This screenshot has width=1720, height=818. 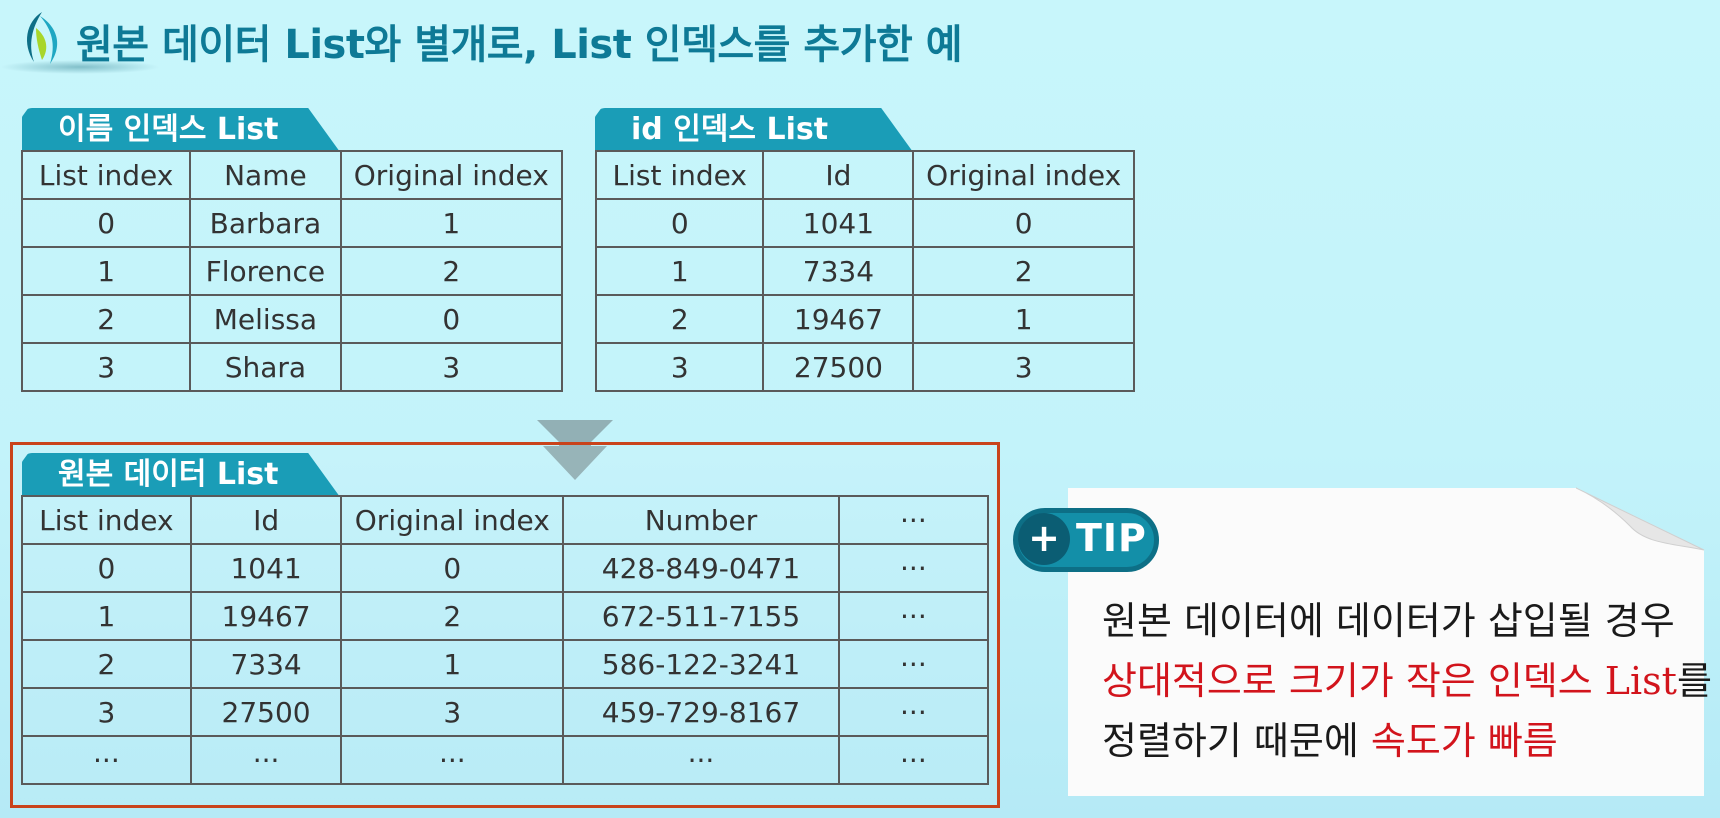 What do you see at coordinates (42, 38) in the screenshot?
I see `leaf-logo-icon` at bounding box center [42, 38].